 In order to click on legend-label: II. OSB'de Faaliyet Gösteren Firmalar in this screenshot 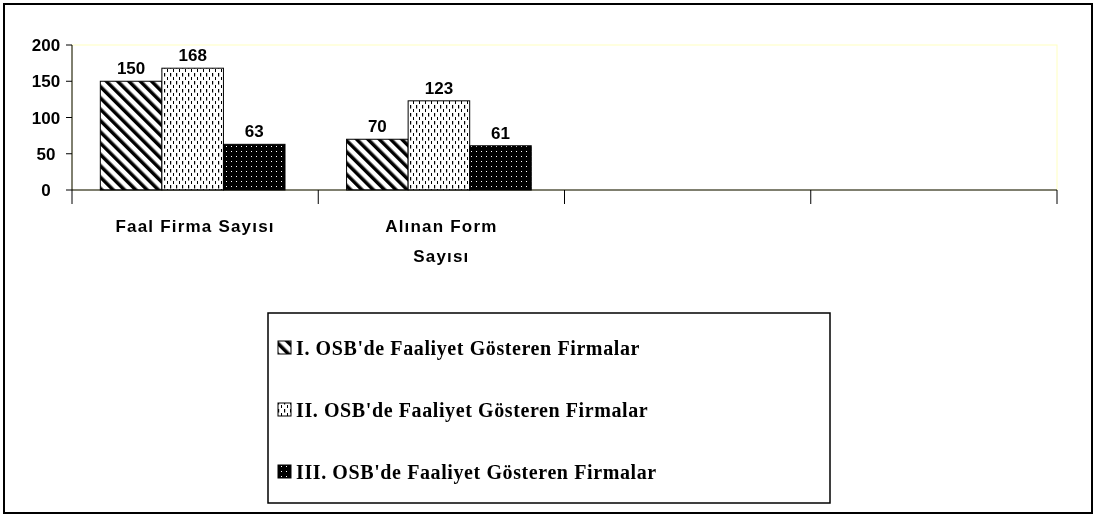, I will do `click(472, 410)`.